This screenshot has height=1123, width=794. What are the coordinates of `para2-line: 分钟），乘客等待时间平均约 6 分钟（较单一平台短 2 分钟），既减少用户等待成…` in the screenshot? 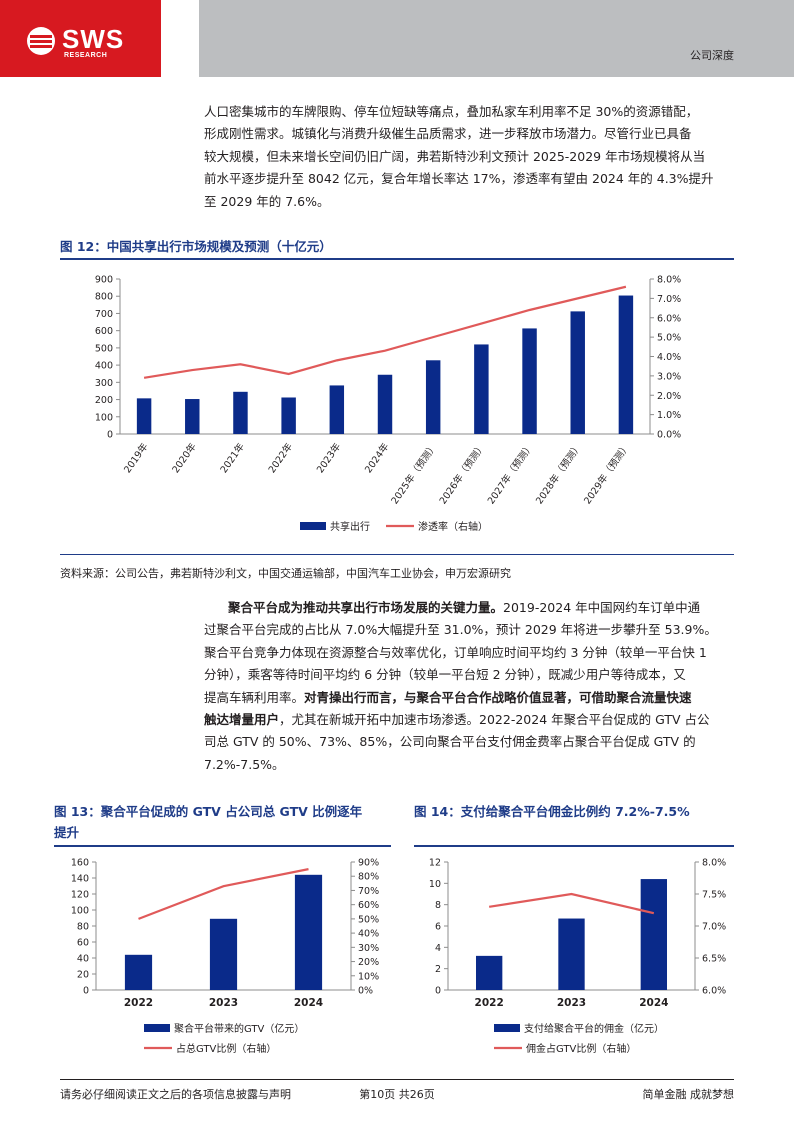 It's located at (445, 675).